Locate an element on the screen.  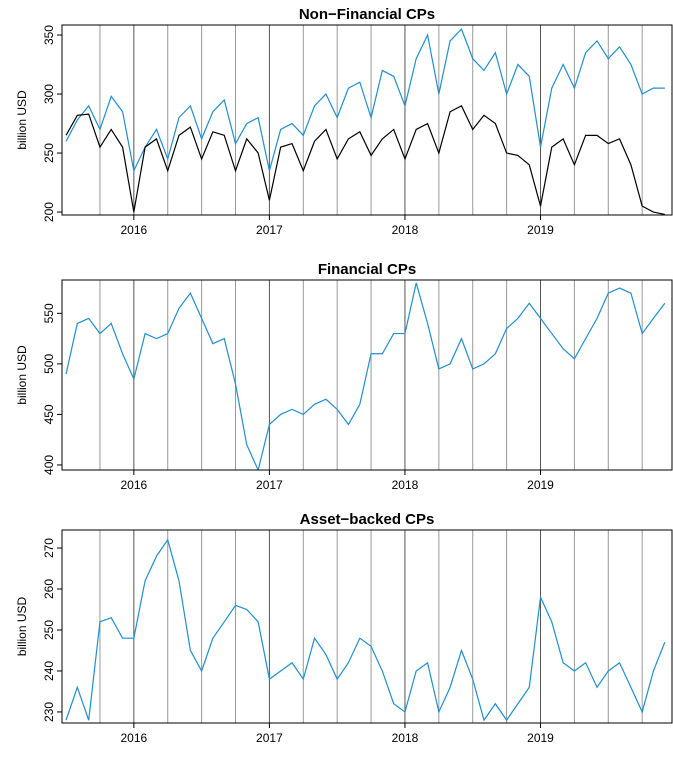
y-tick-label: 450 is located at coordinates (49, 414).